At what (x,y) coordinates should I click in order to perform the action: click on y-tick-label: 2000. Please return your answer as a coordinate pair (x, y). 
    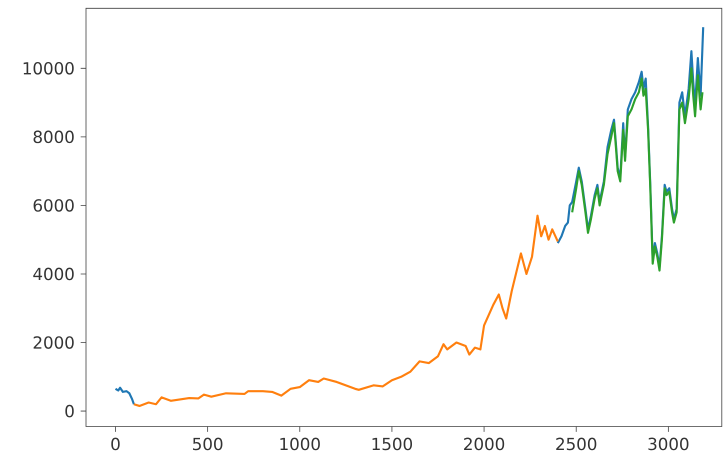
    Looking at the image, I should click on (54, 342).